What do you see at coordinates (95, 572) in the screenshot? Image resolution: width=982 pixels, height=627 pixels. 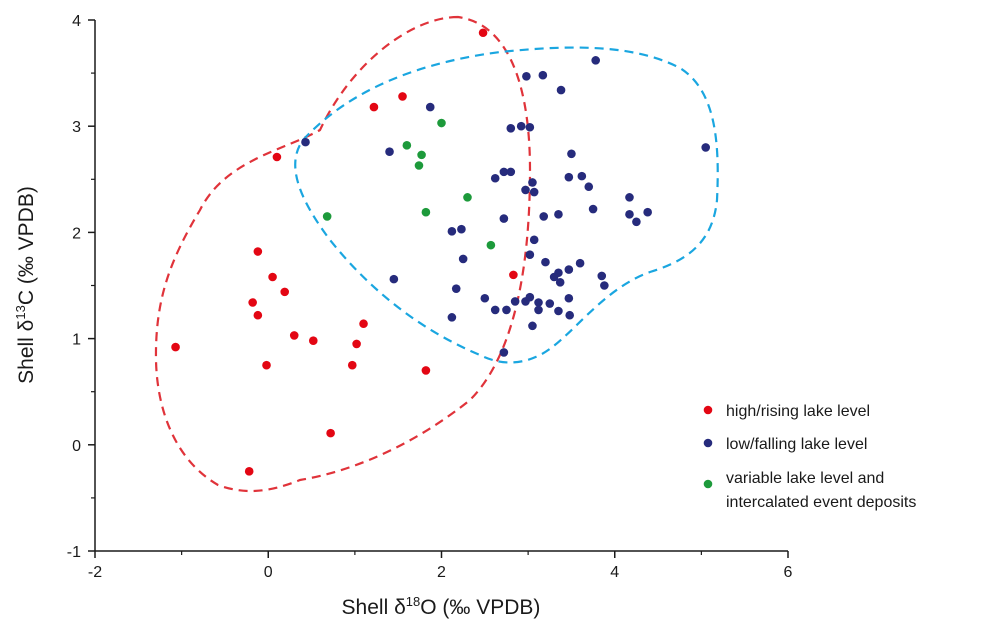 I see `x-tick-label: -2` at bounding box center [95, 572].